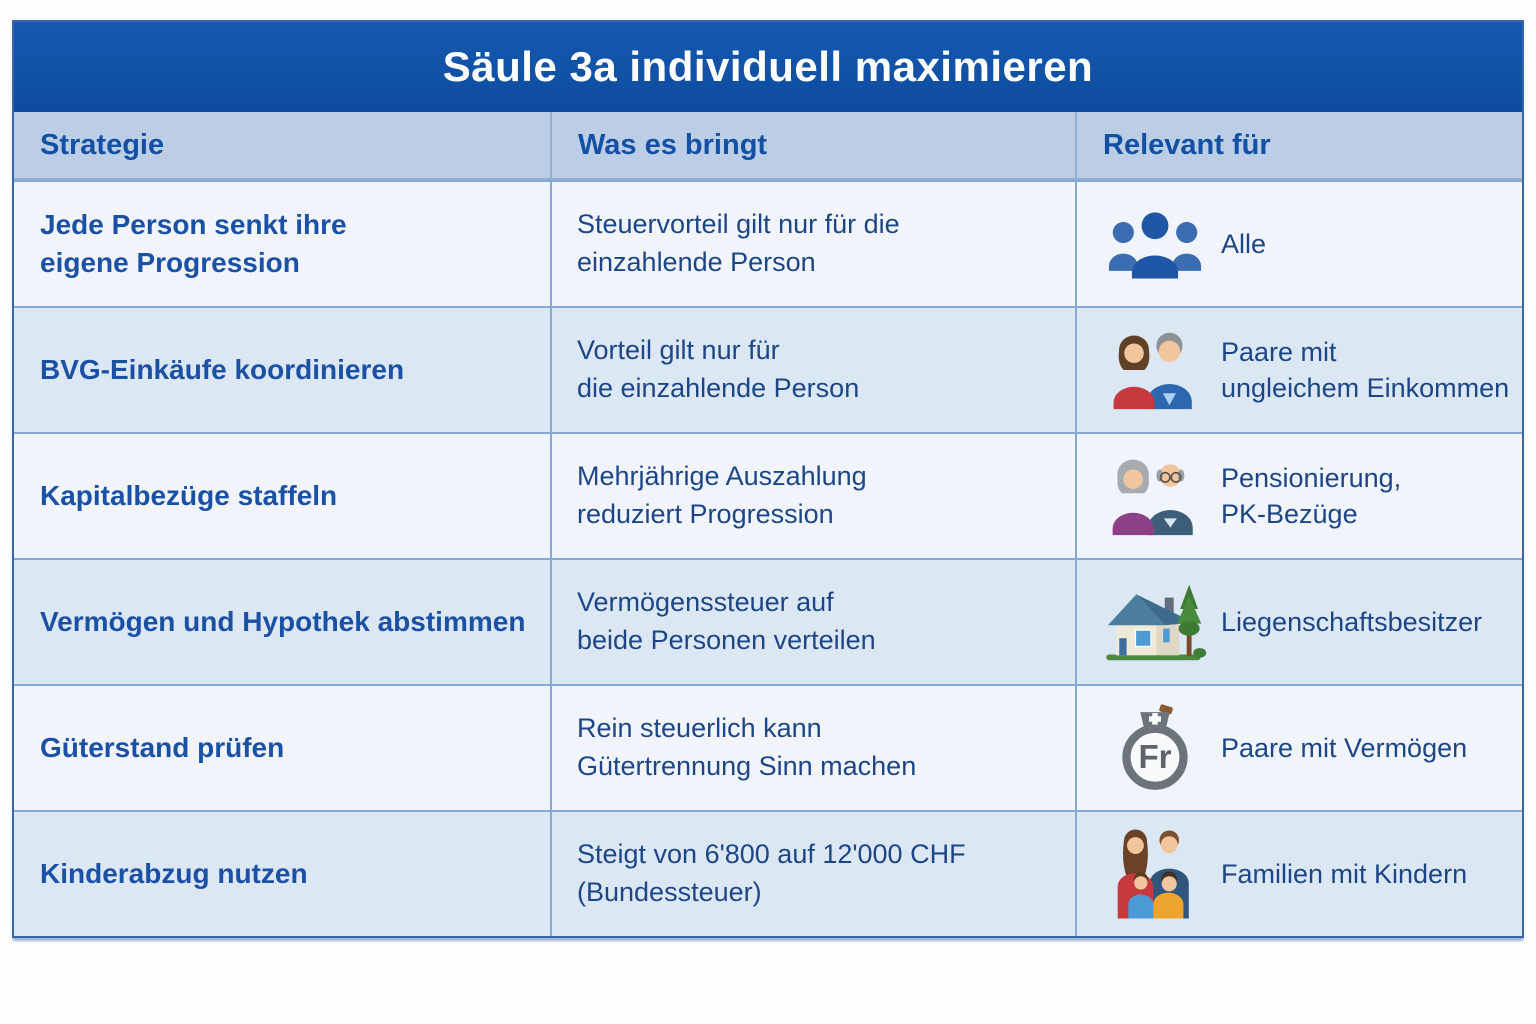 This screenshot has width=1536, height=1024. What do you see at coordinates (1155, 874) in the screenshot?
I see `family-icon` at bounding box center [1155, 874].